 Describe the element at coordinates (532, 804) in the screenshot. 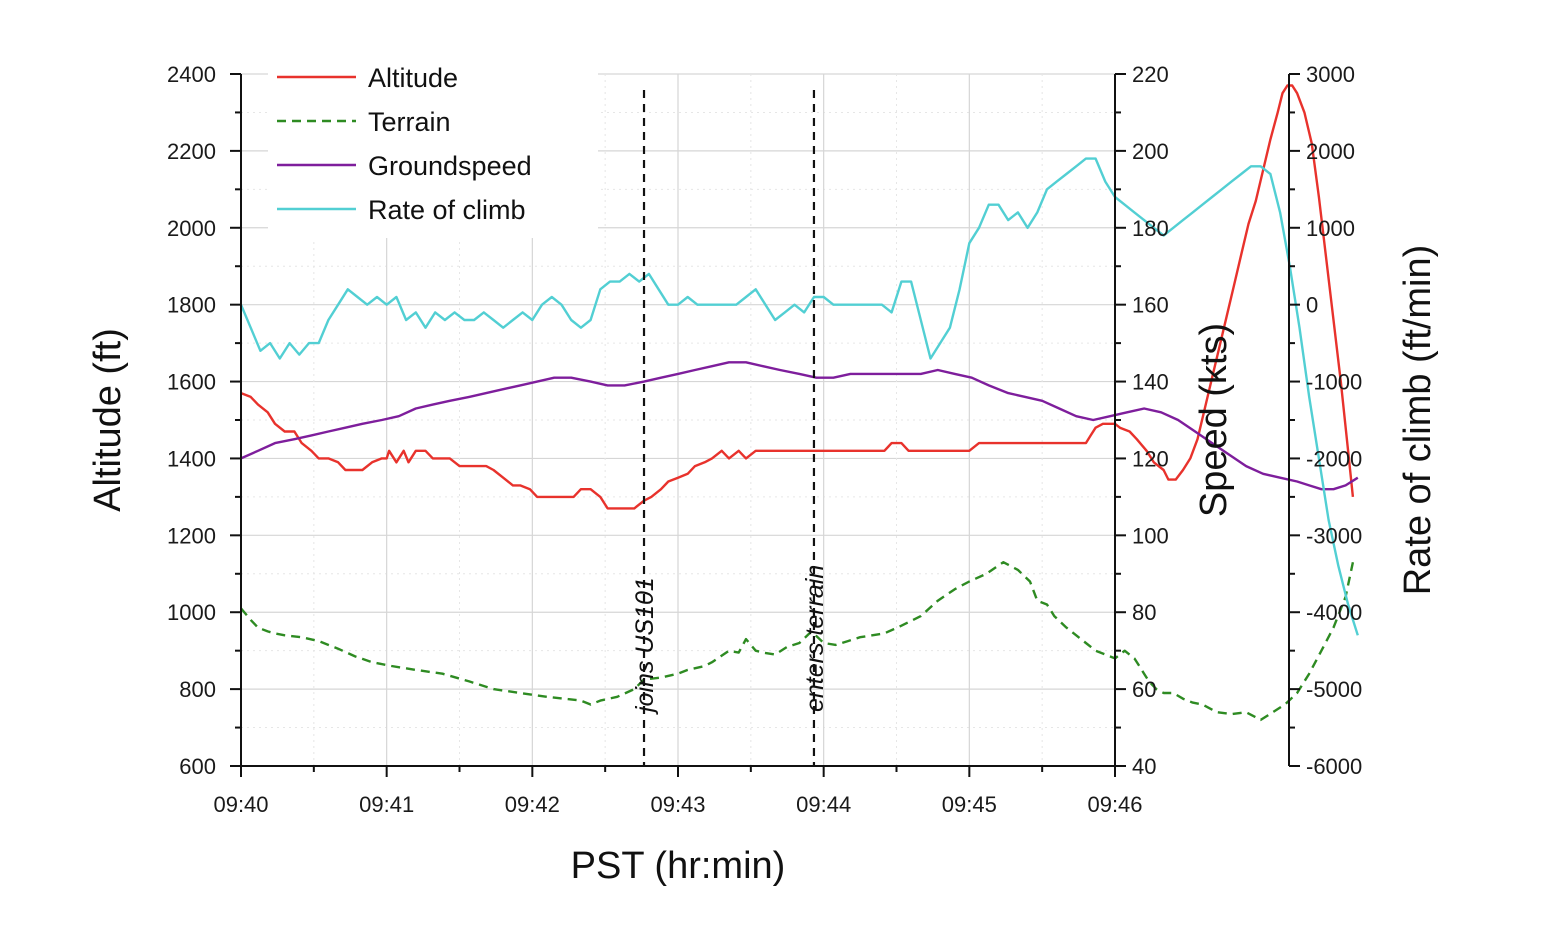

I see `x-axis-tick-label: 09:42` at that location.